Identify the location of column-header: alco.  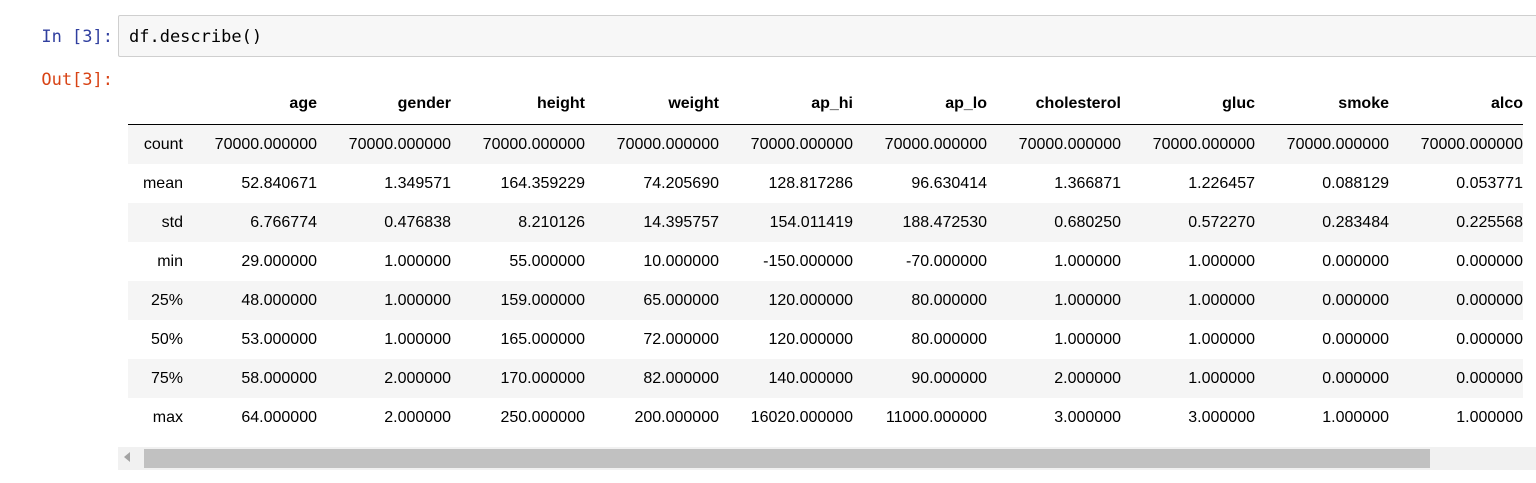
(1456, 104).